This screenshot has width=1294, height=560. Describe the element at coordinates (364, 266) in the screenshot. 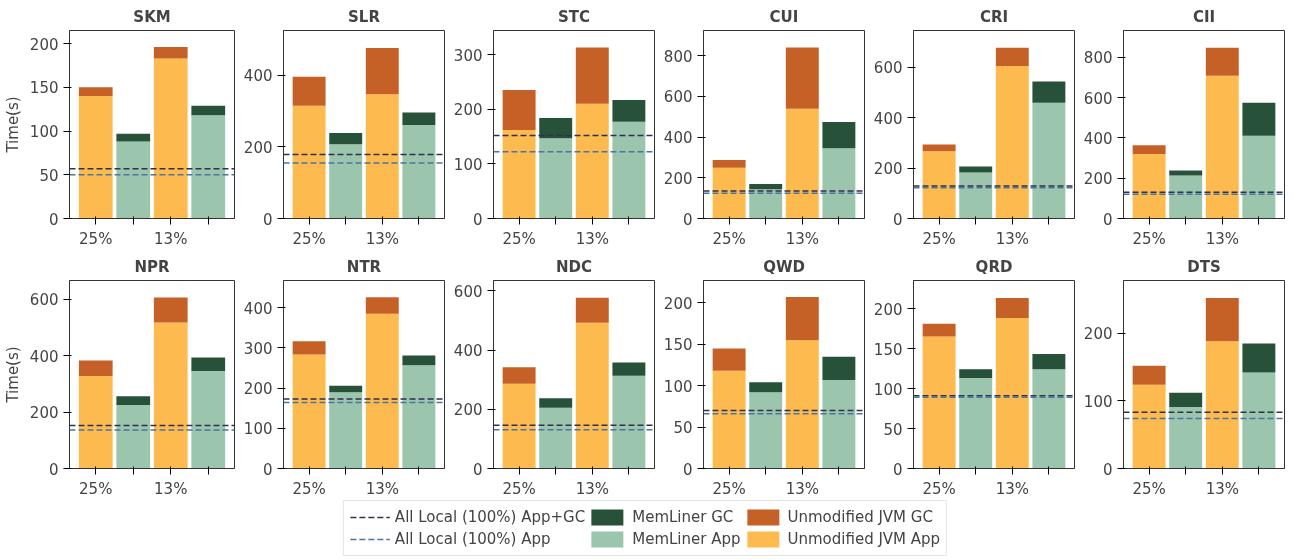

I see `chart-title: NTR` at that location.